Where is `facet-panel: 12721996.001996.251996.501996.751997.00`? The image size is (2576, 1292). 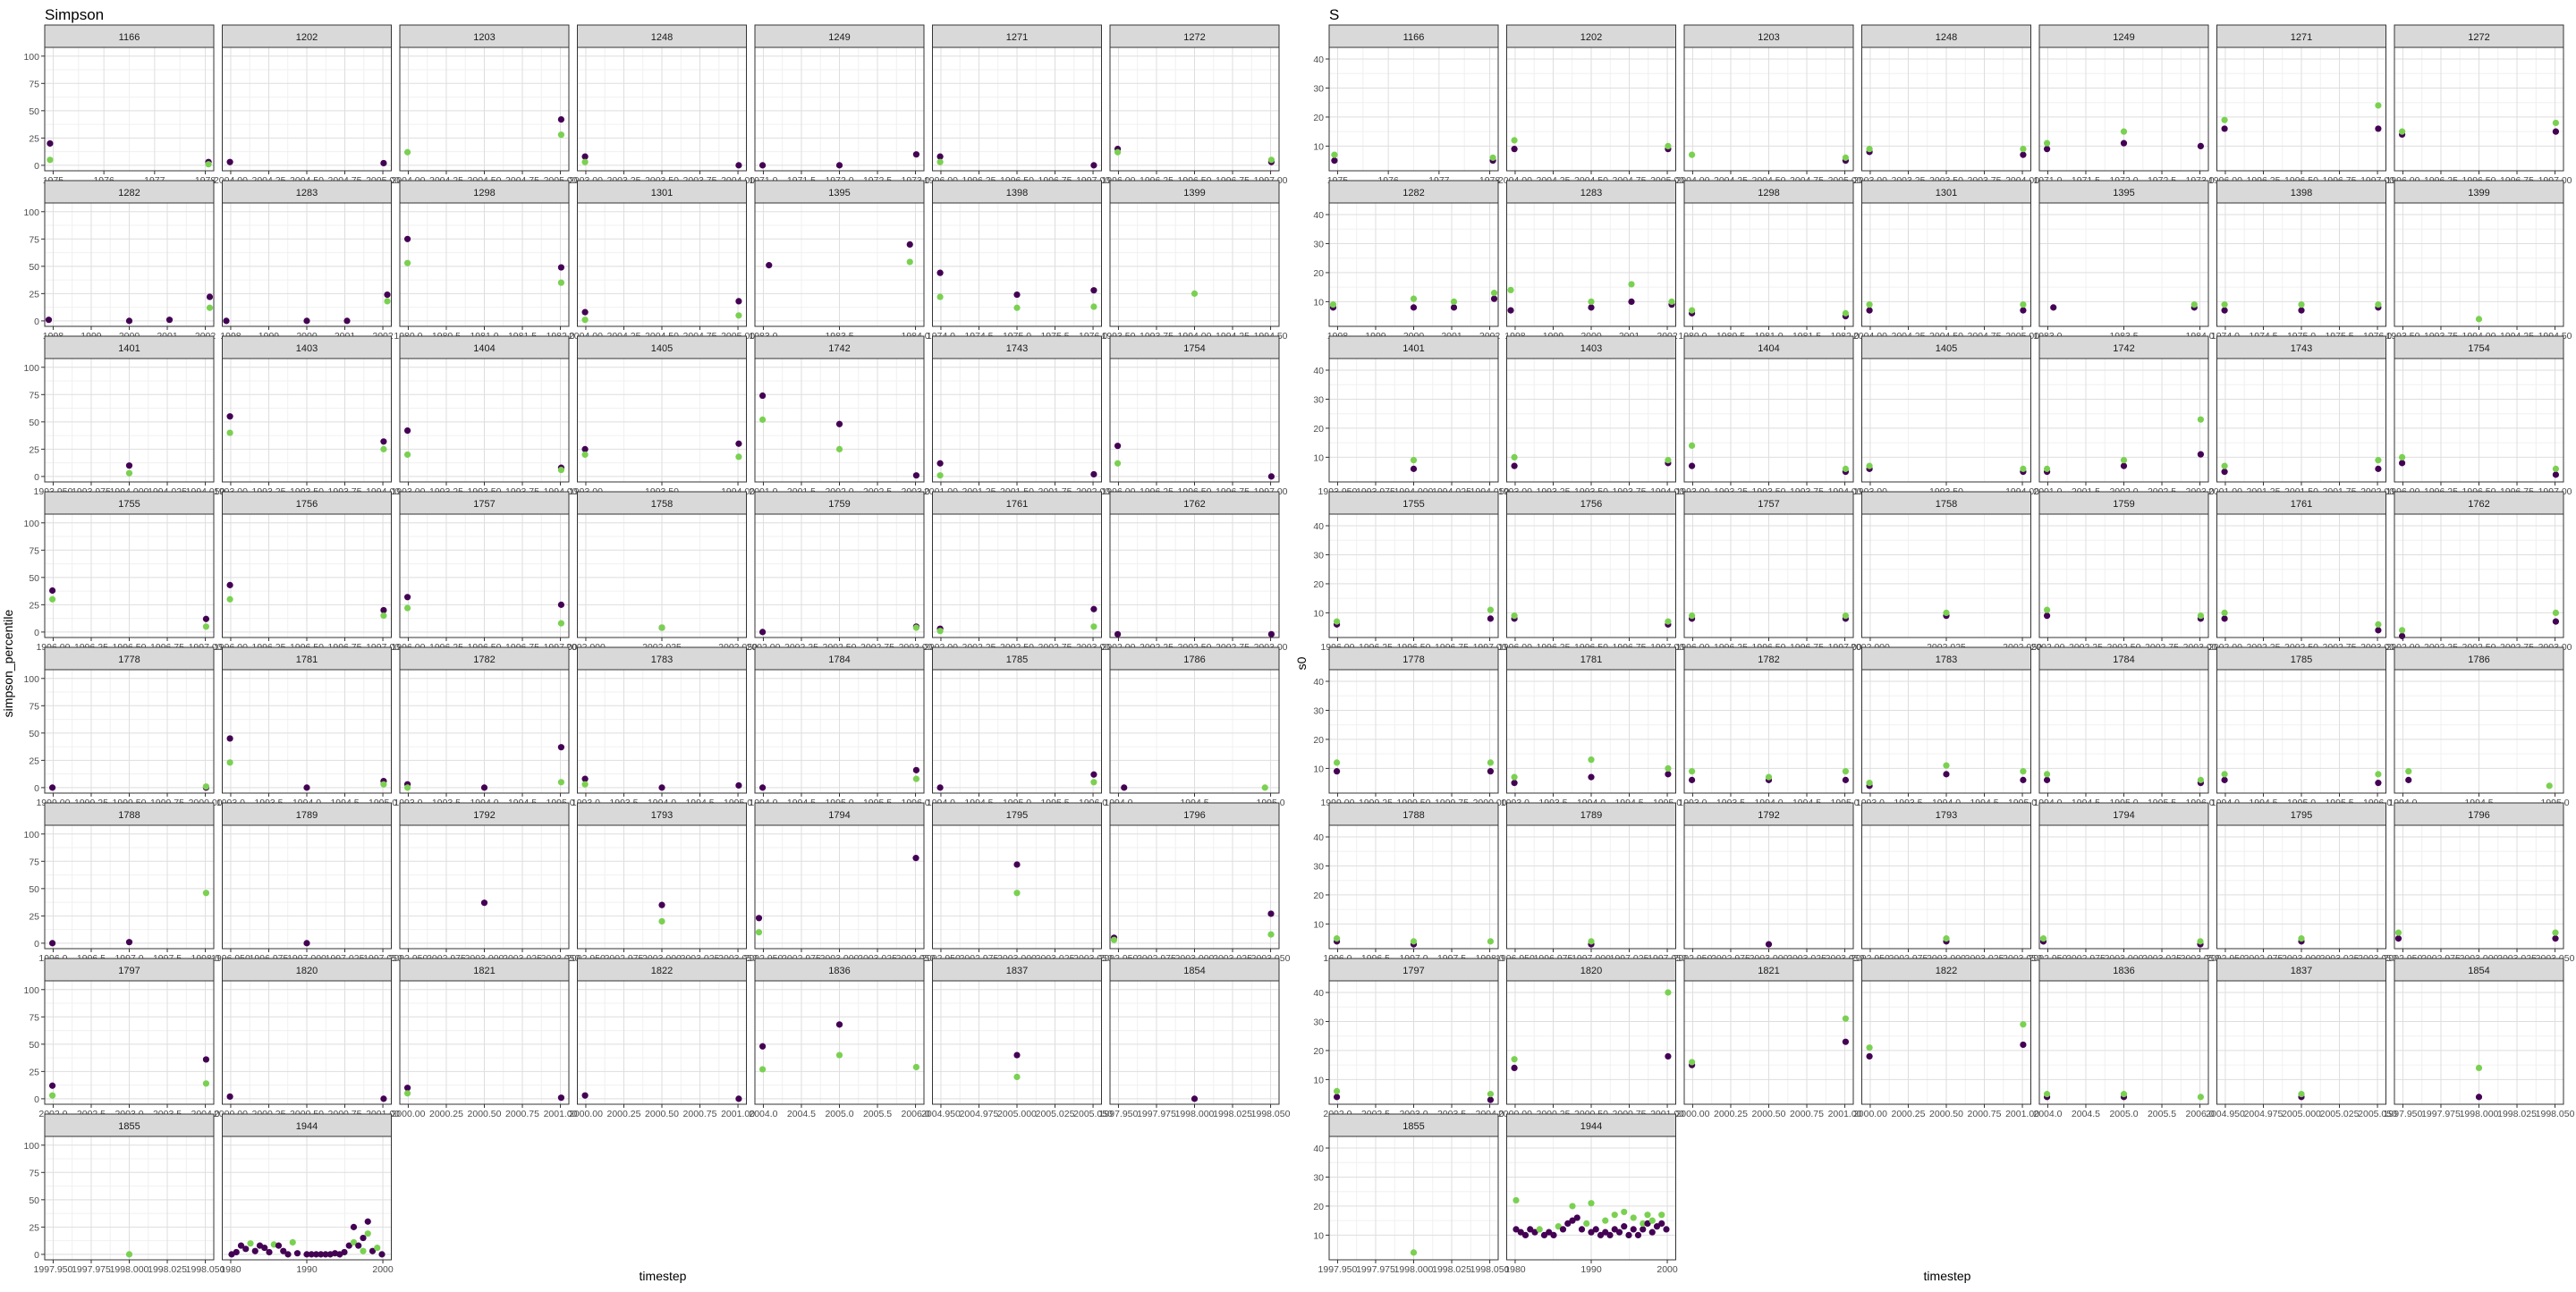 facet-panel: 12721996.001996.251996.501996.751997.00 is located at coordinates (2478, 105).